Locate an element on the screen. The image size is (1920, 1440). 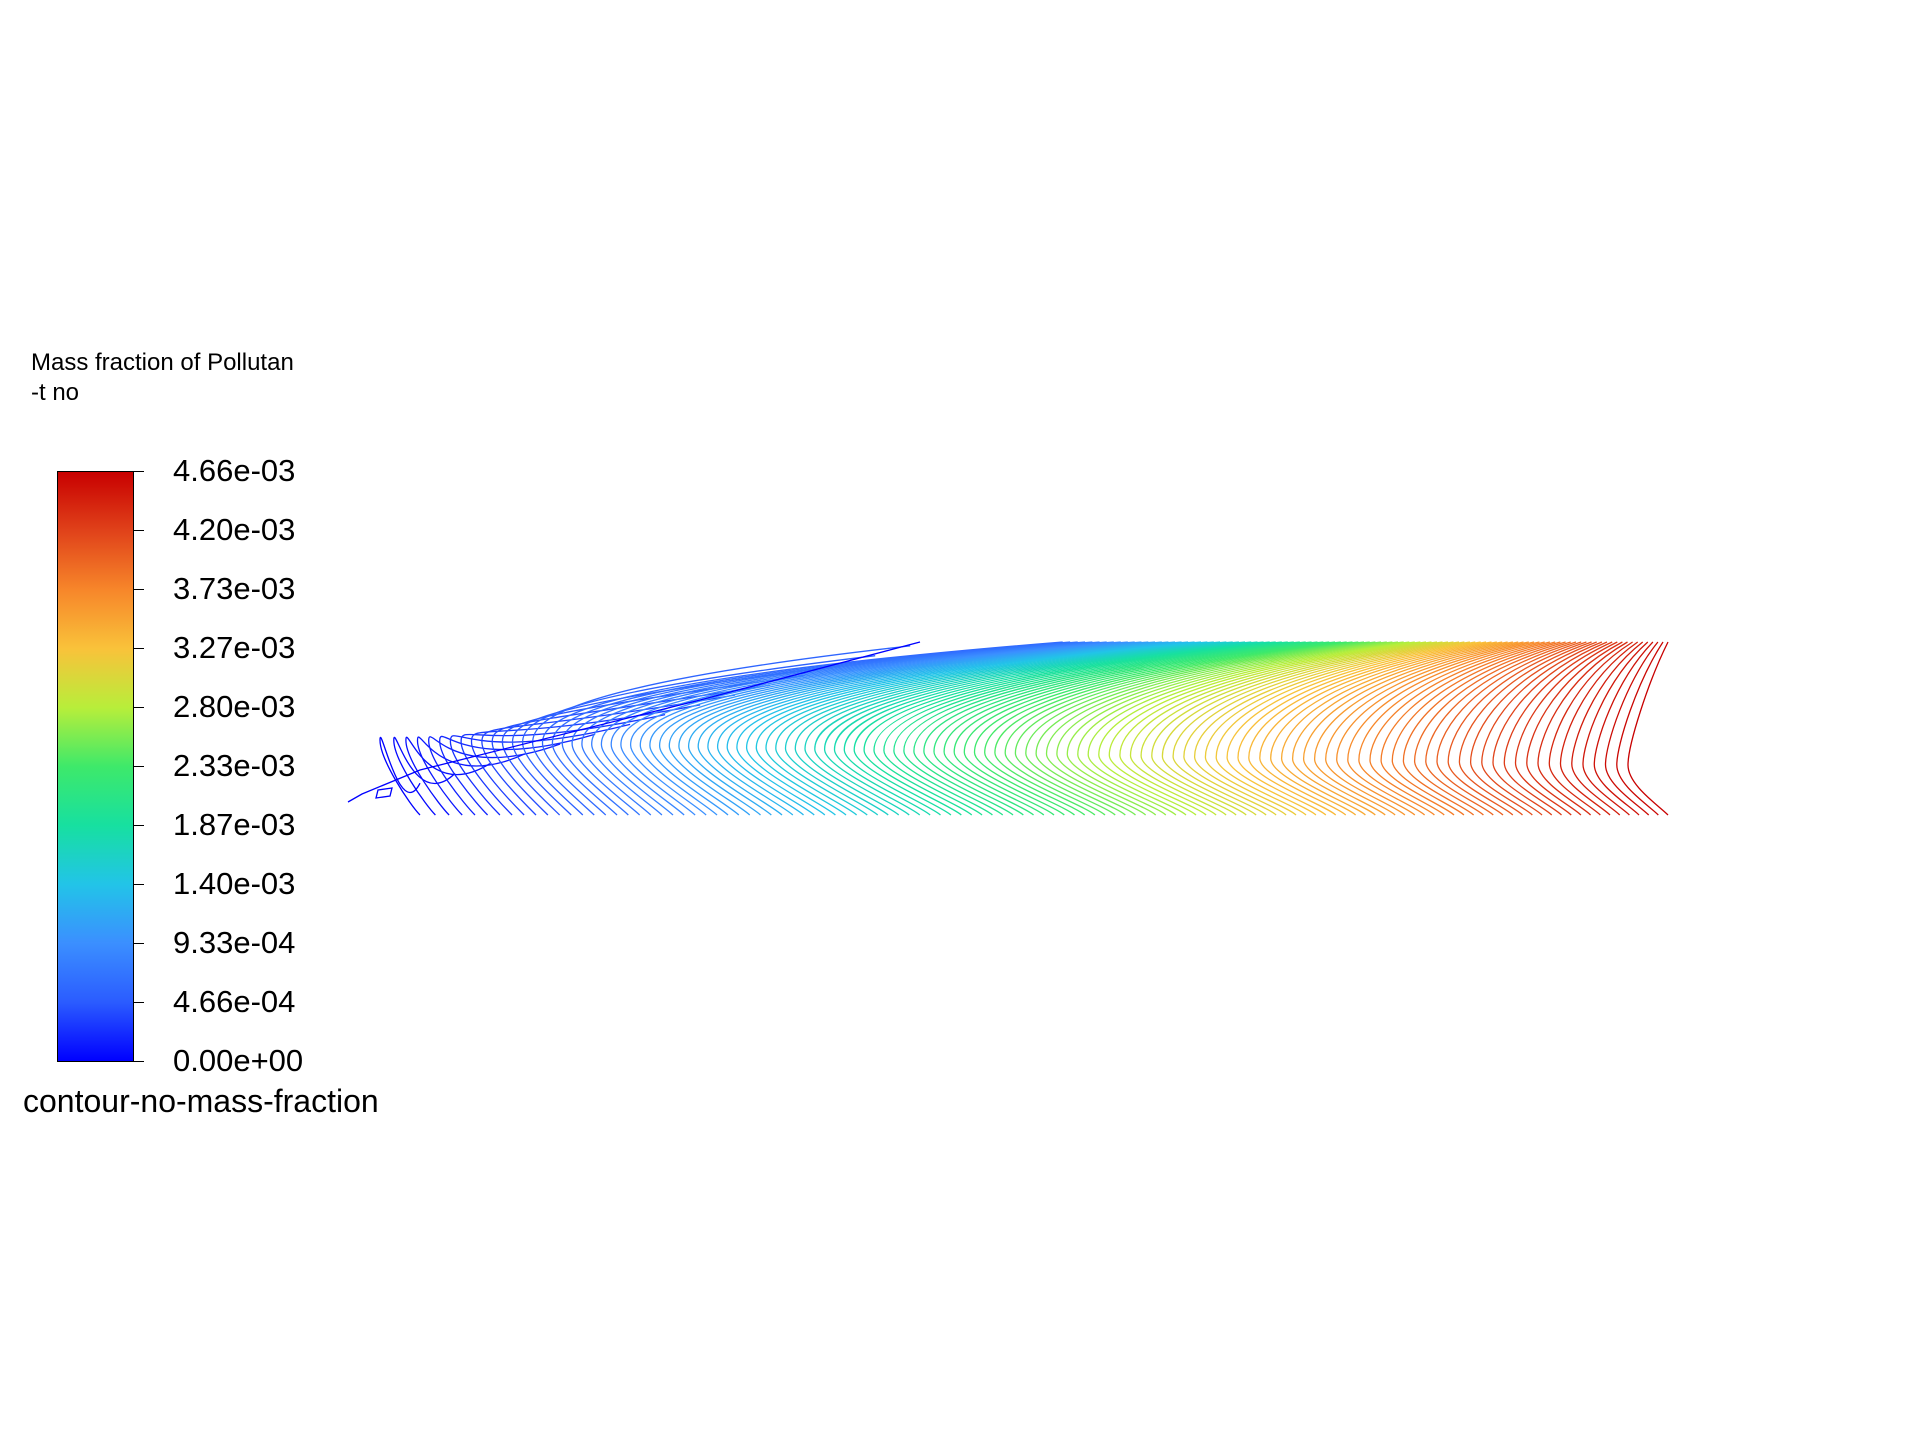
colorbar-tick-label: 4.66e-03 is located at coordinates (234, 470).